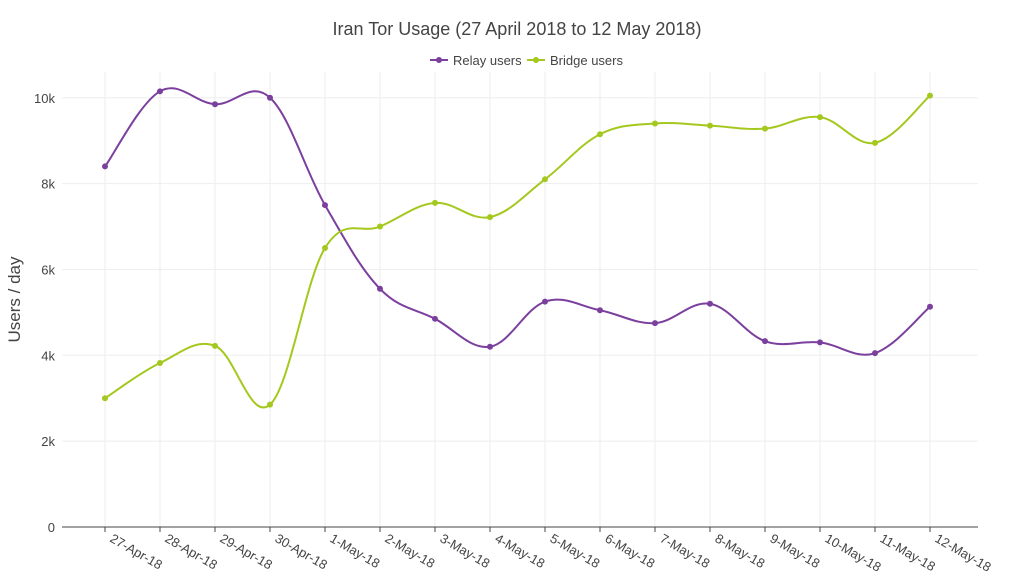 The height and width of the screenshot is (588, 1035). Describe the element at coordinates (963, 553) in the screenshot. I see `x-tick-label: 12-May-18` at that location.